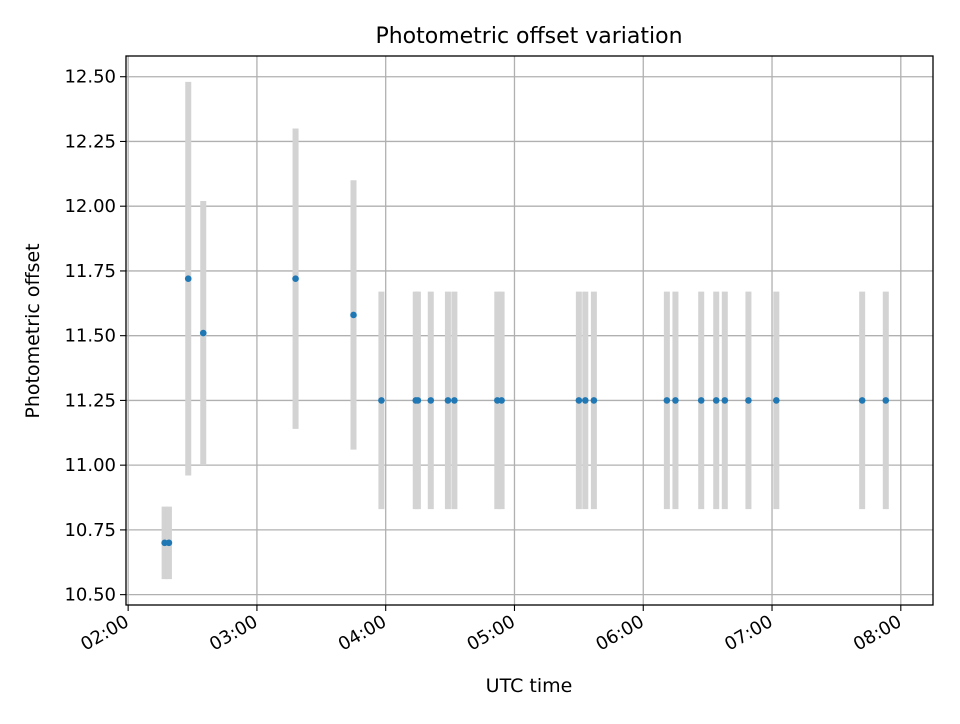 The image size is (960, 724). What do you see at coordinates (90, 336) in the screenshot?
I see `y-tick-label: 11.50` at bounding box center [90, 336].